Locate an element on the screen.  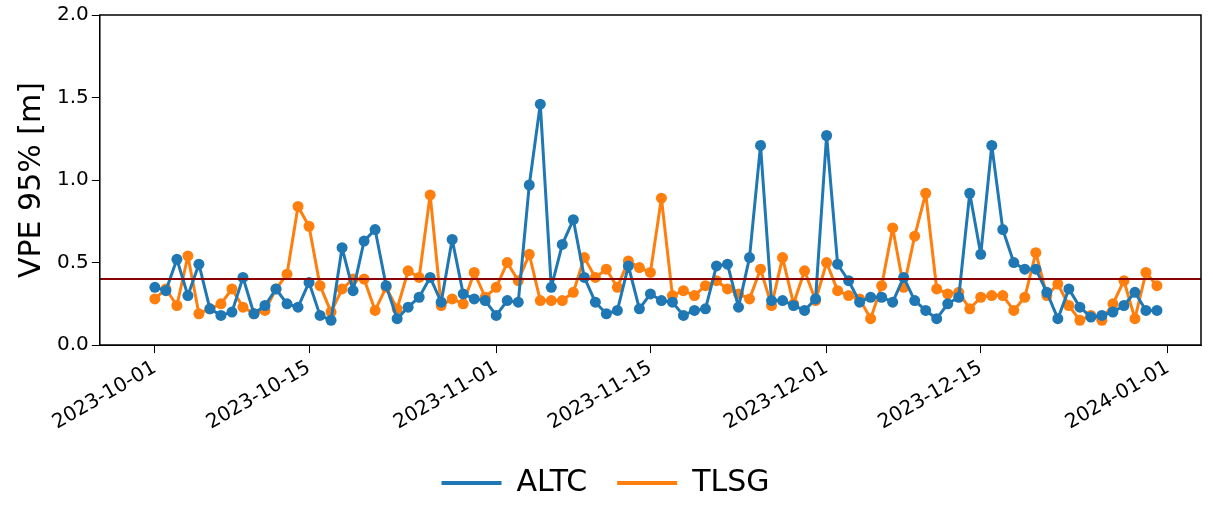
y-axis-title: VPE 95% [m] is located at coordinates (29, 180).